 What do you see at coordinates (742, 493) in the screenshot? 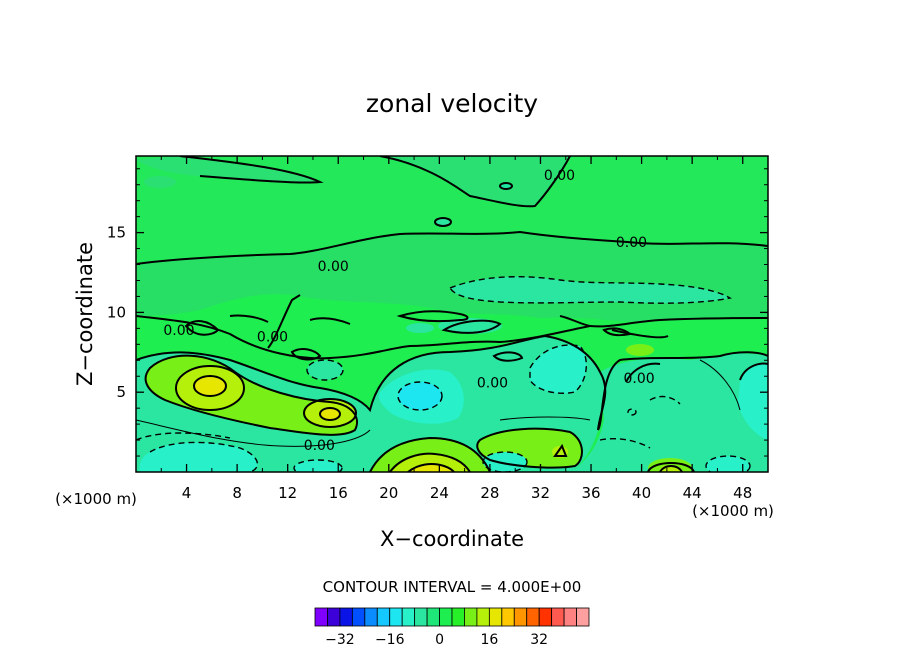
I see `x-tick-label: 48` at bounding box center [742, 493].